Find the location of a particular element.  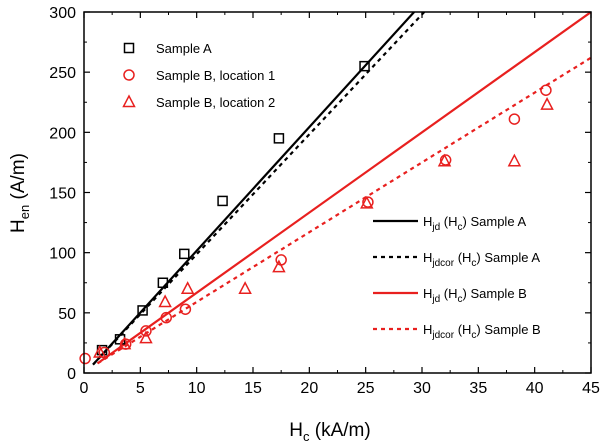

legend-line-label: Hjd (Hc) Sample B is located at coordinates (475, 295).